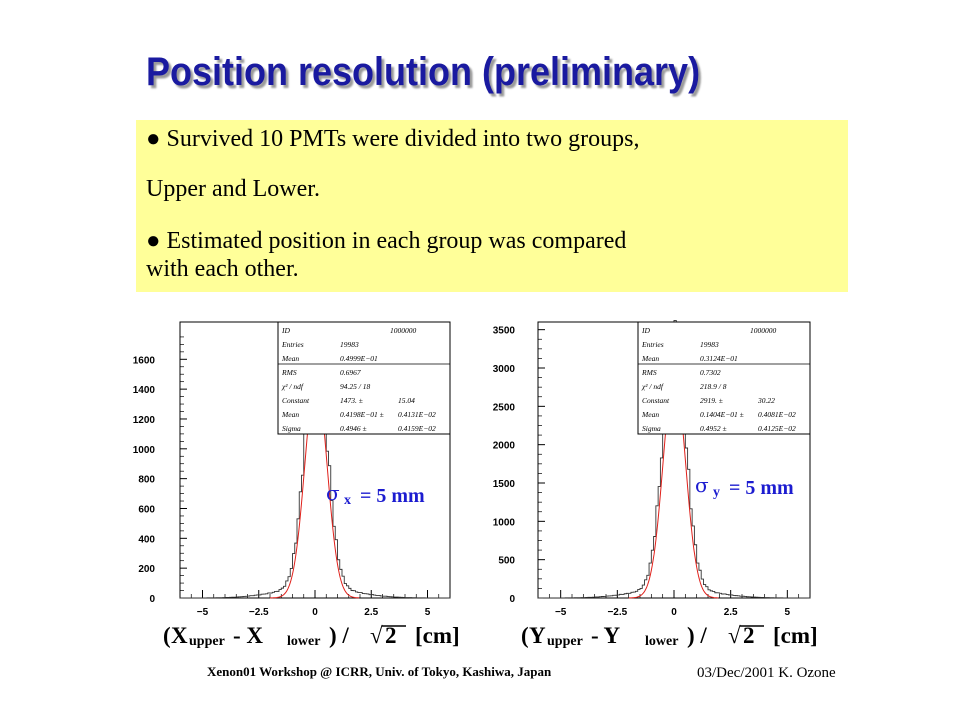 This screenshot has height=720, width=960. Describe the element at coordinates (766, 400) in the screenshot. I see `stats-error: 30.22` at that location.